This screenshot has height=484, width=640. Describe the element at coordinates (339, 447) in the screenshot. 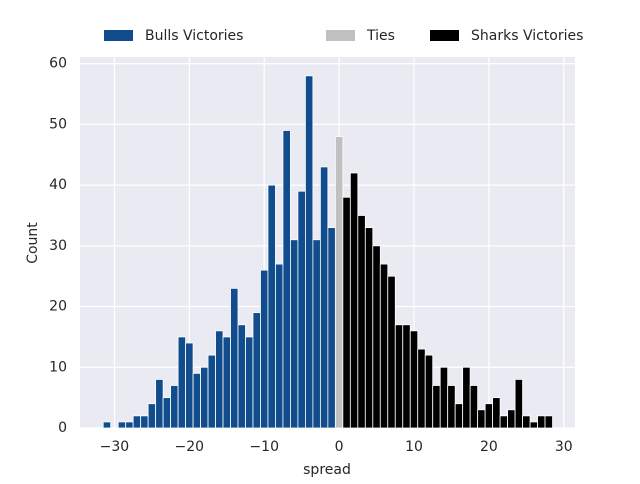

I see `x-tick-label: 0` at that location.